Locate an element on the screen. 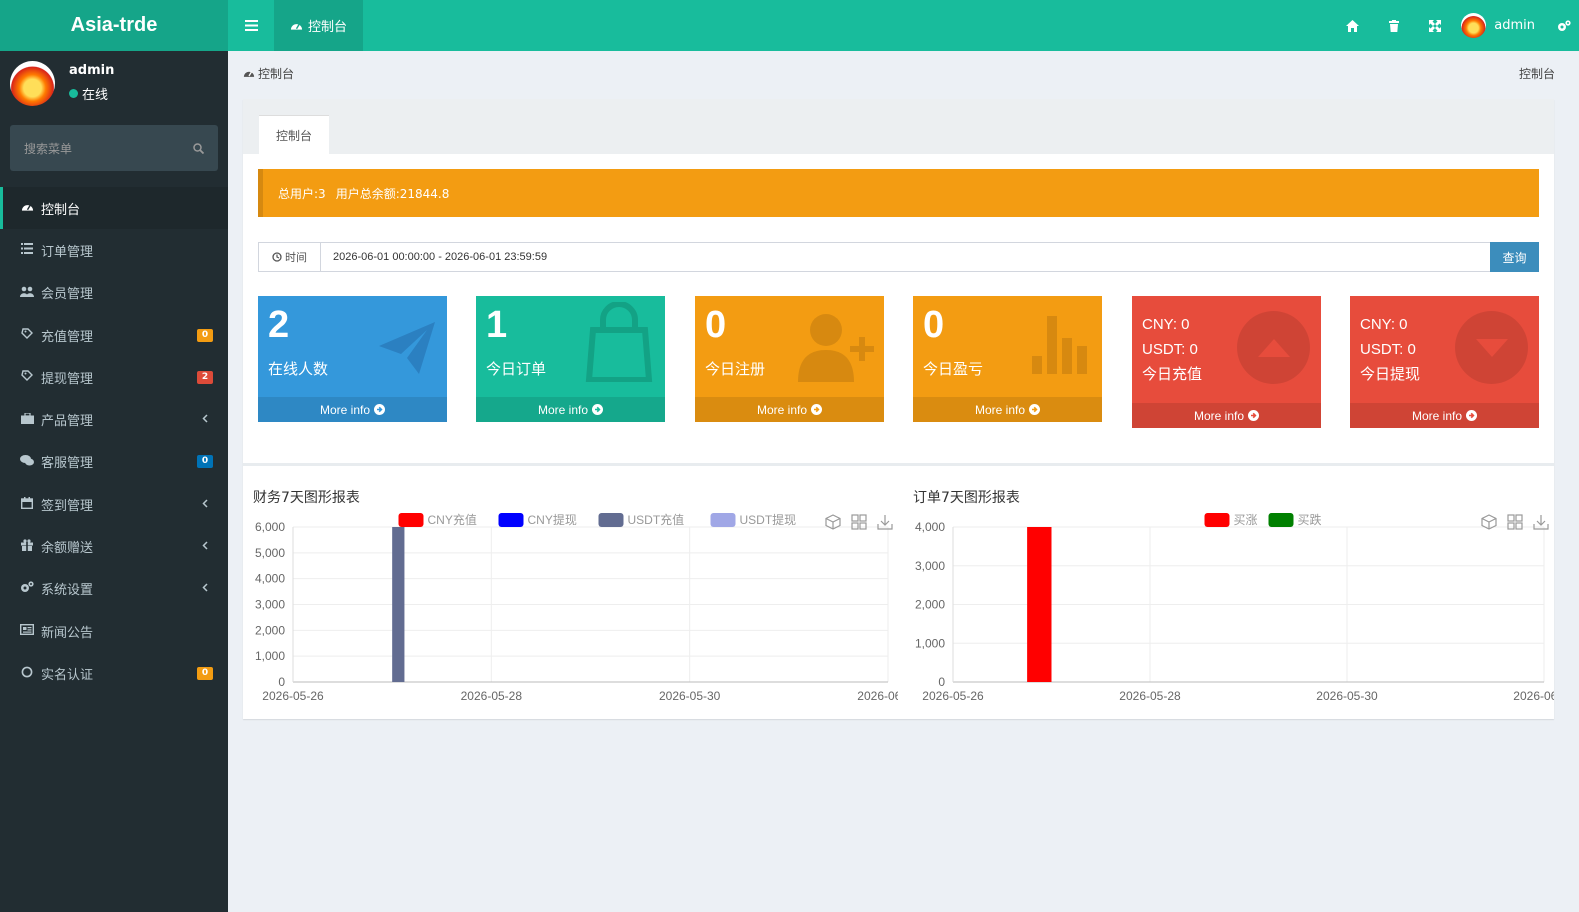  stat-label: 今日盈亏 is located at coordinates (953, 369).